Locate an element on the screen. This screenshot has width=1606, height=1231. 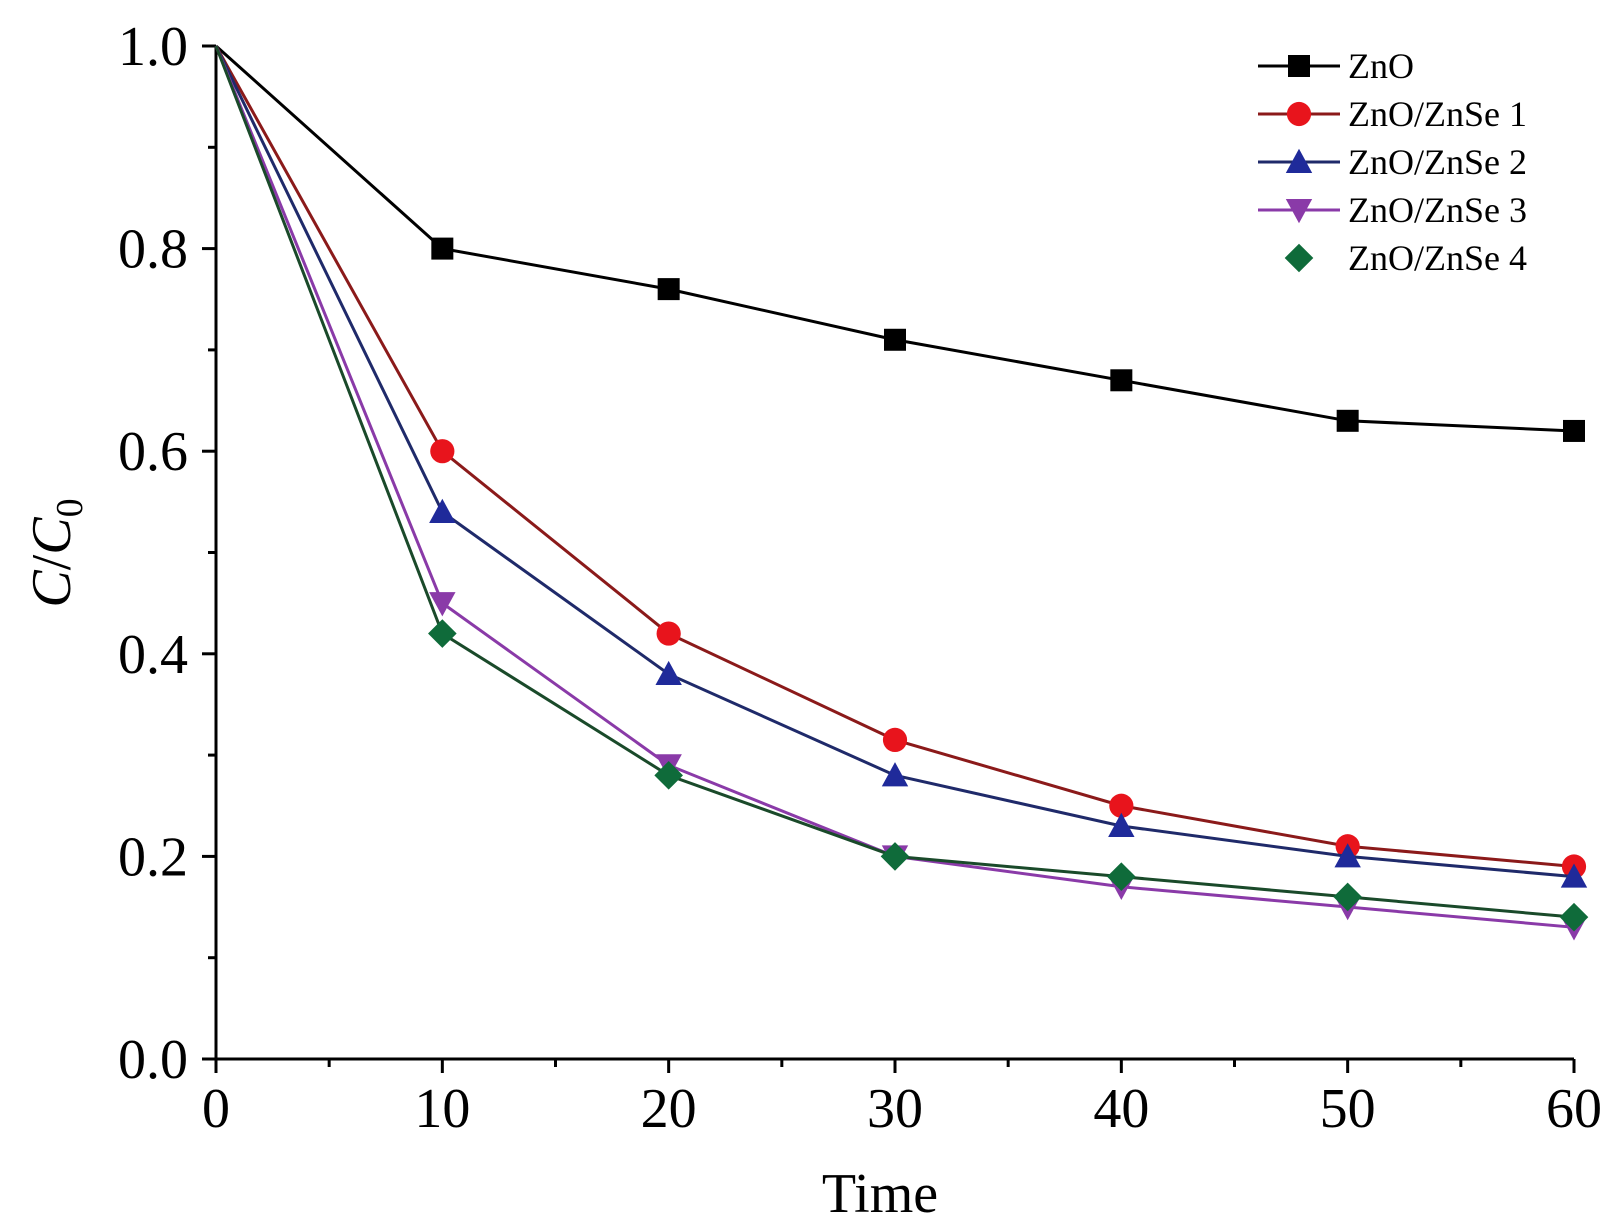
legend-item: ZnO/ZnSe 3 is located at coordinates (1392, 210).